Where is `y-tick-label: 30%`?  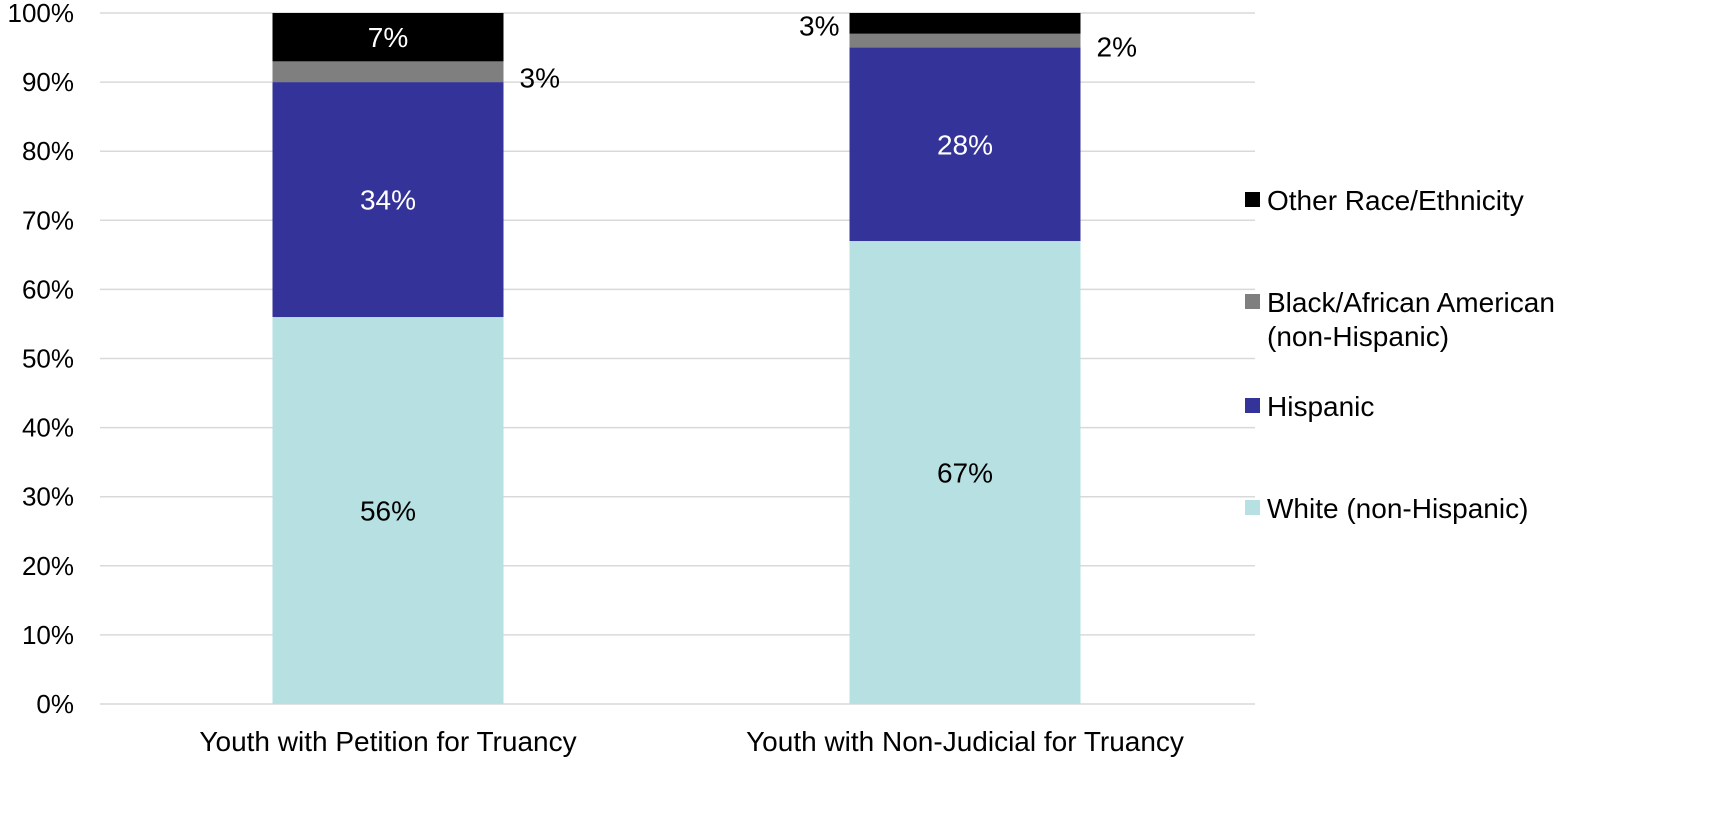 y-tick-label: 30% is located at coordinates (48, 497).